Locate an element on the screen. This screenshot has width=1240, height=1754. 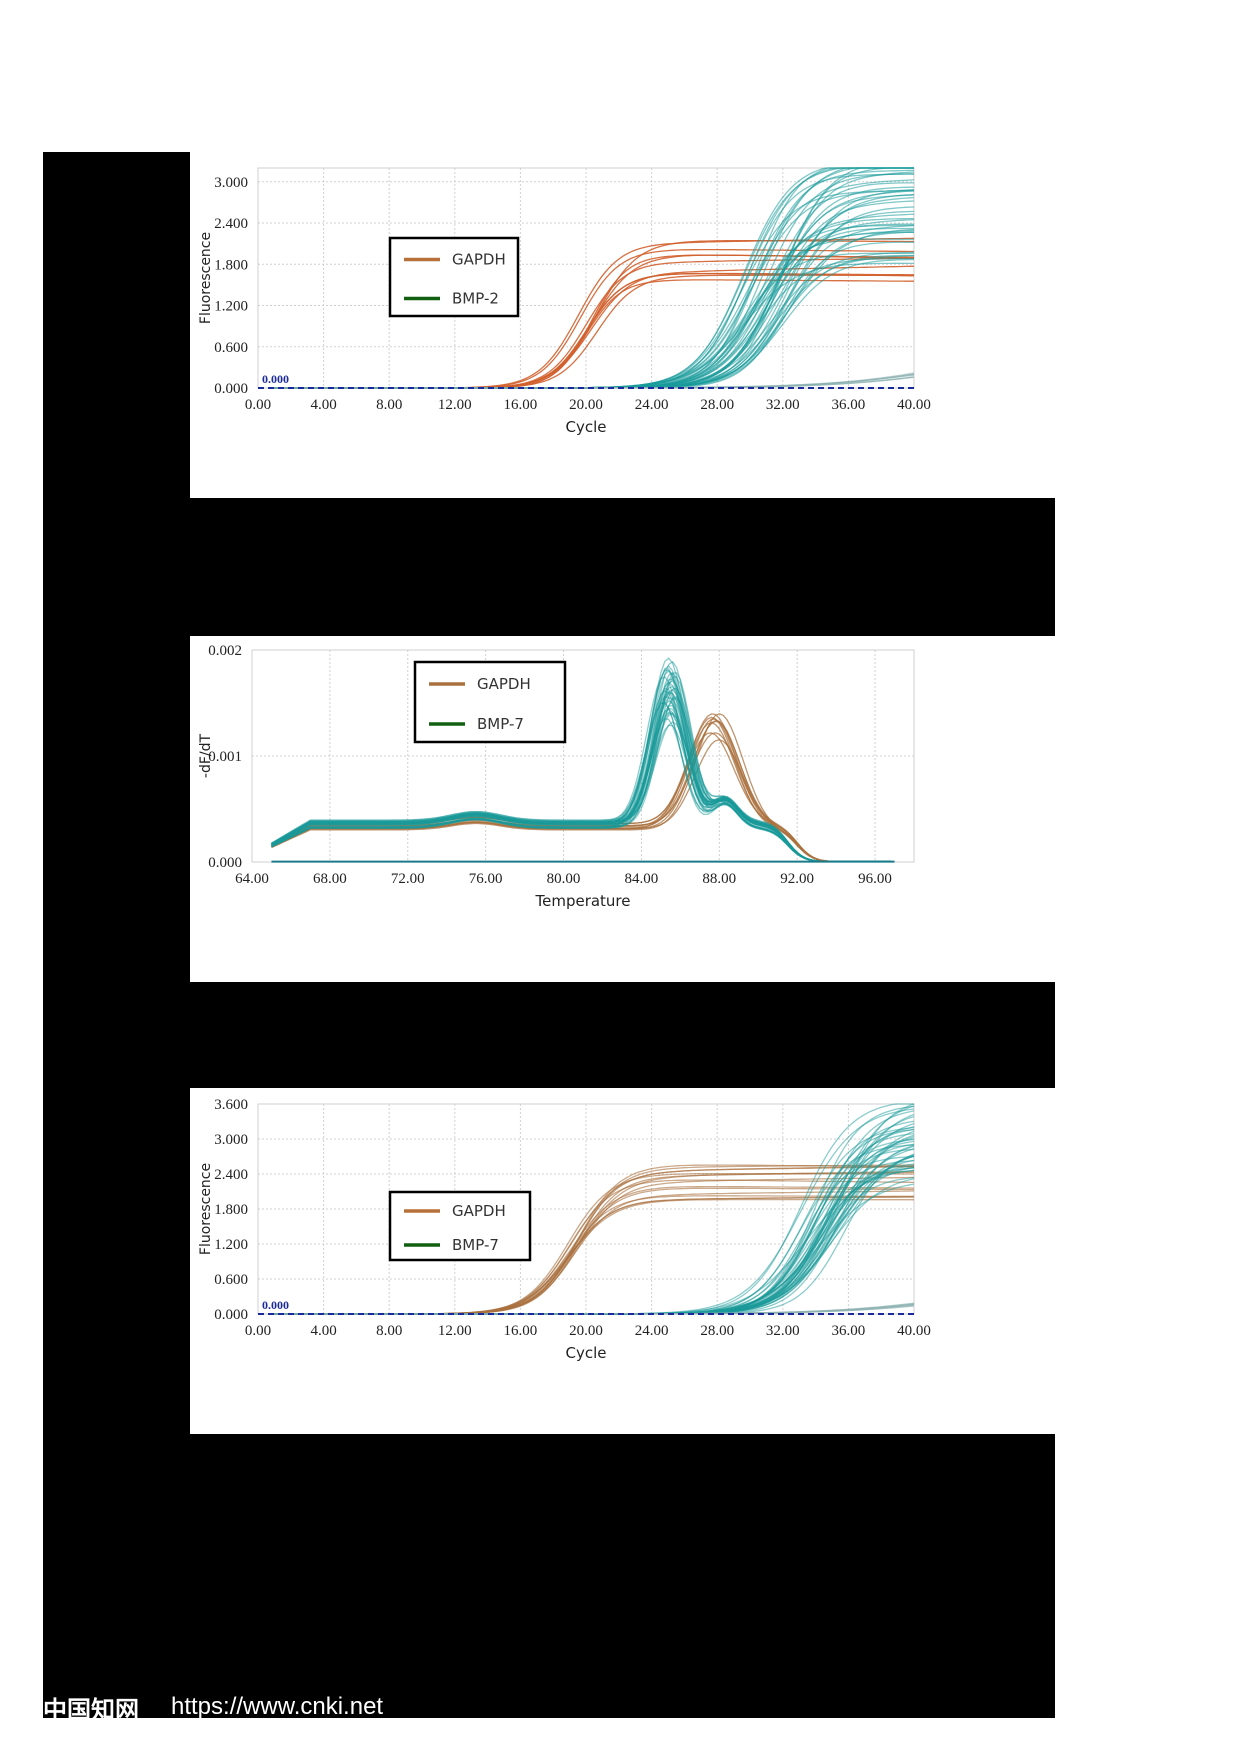
x-tick-label: 96.00 is located at coordinates (875, 879).